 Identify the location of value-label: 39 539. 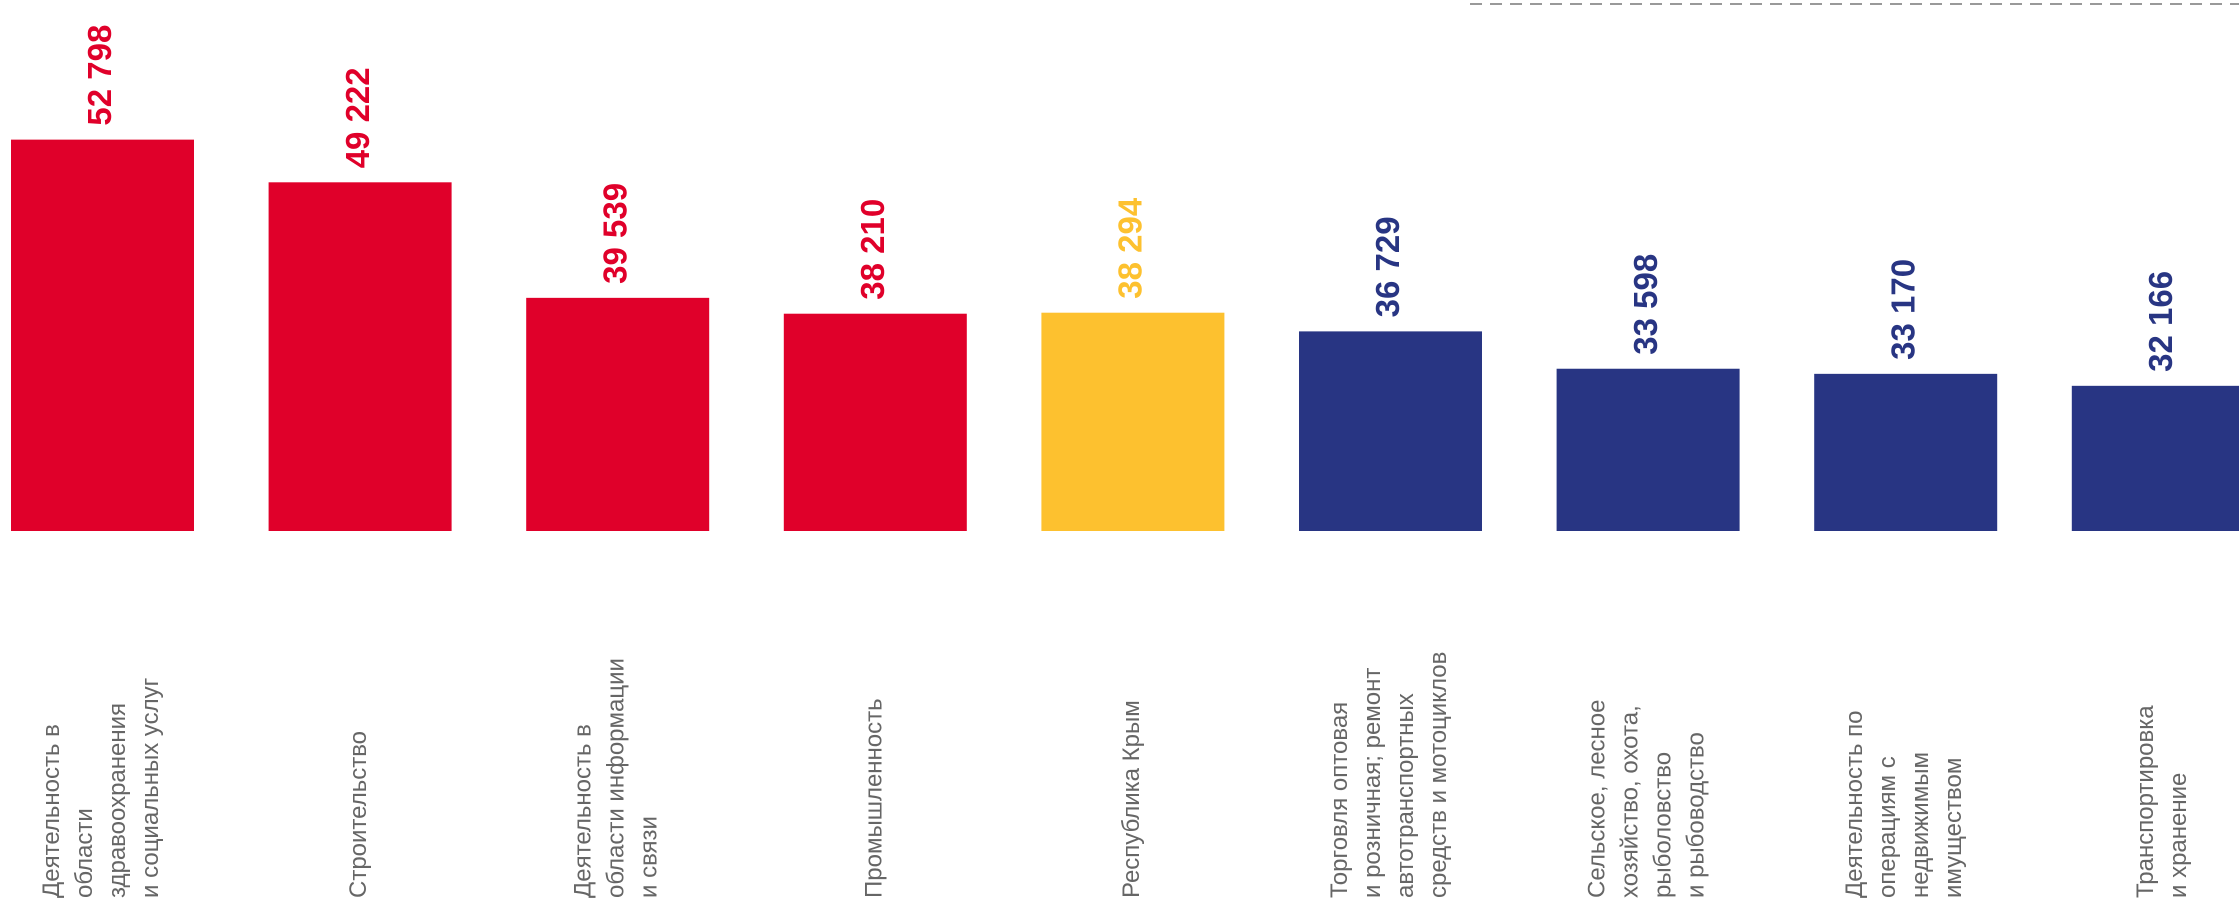
(614, 233).